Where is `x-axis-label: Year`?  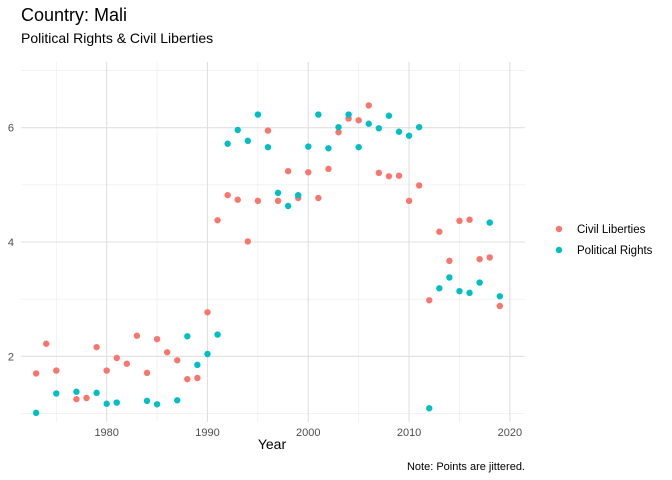
x-axis-label: Year is located at coordinates (272, 444).